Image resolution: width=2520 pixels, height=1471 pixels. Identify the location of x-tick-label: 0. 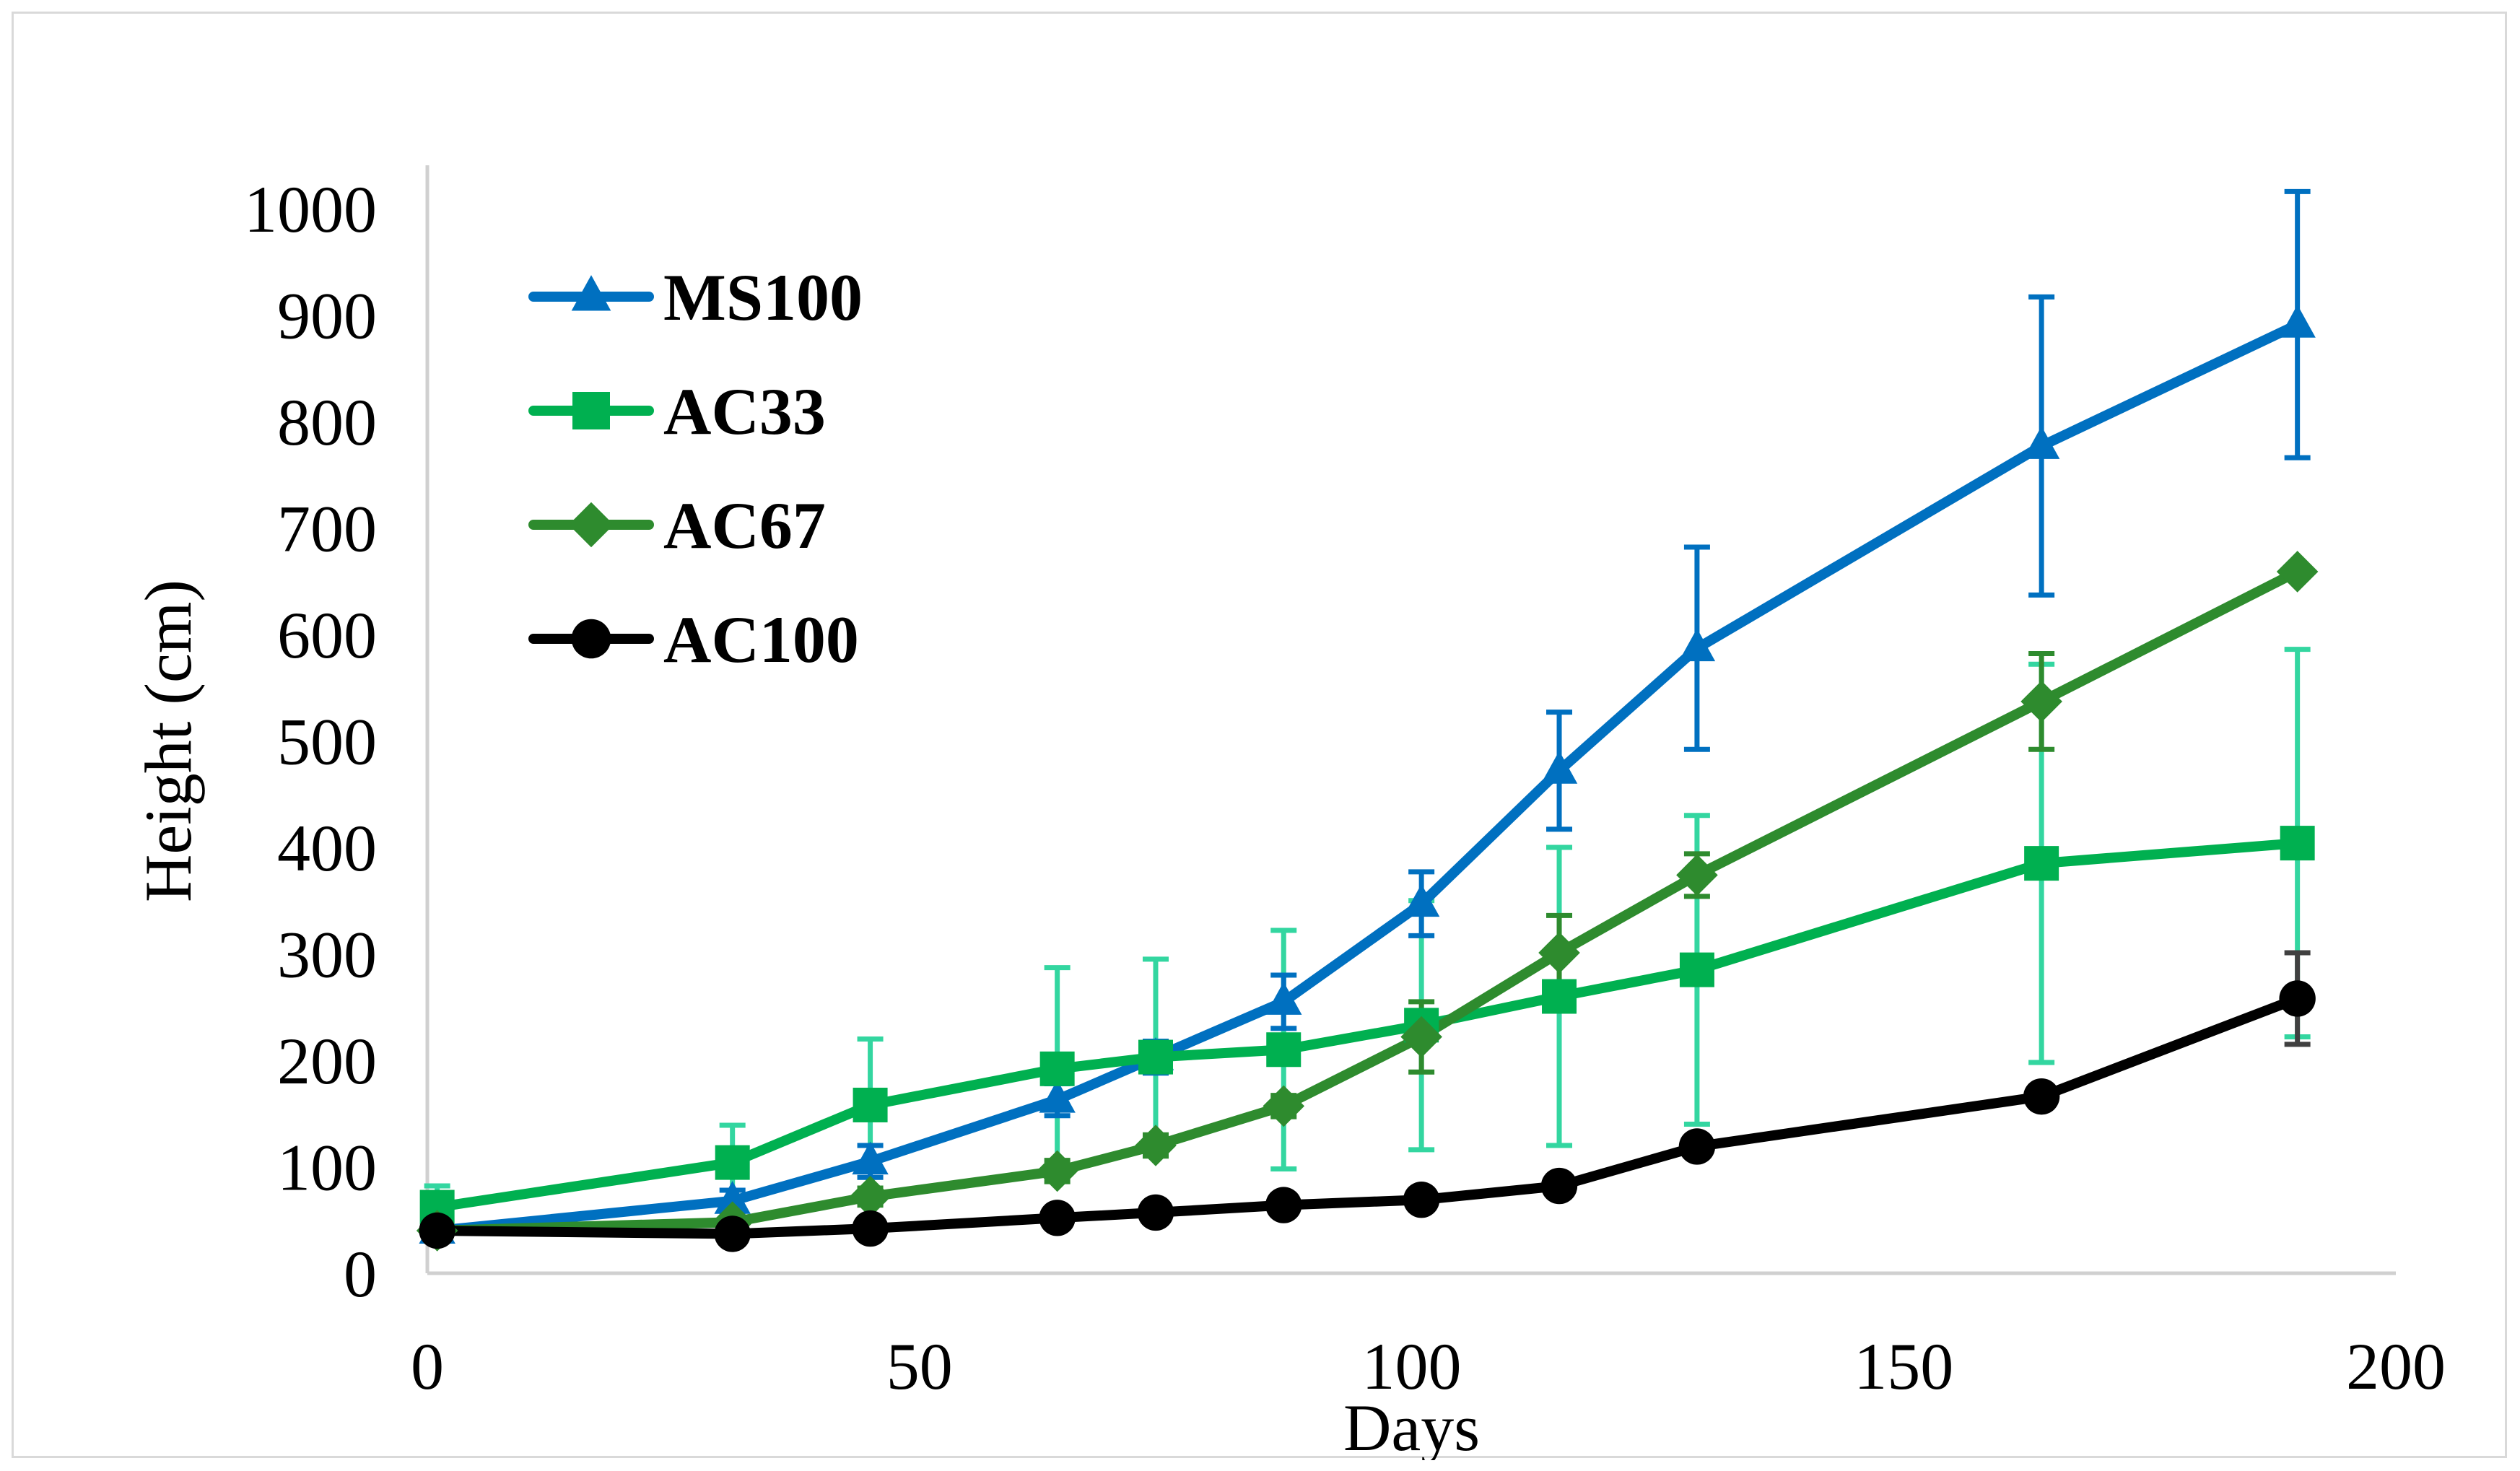
(427, 1367).